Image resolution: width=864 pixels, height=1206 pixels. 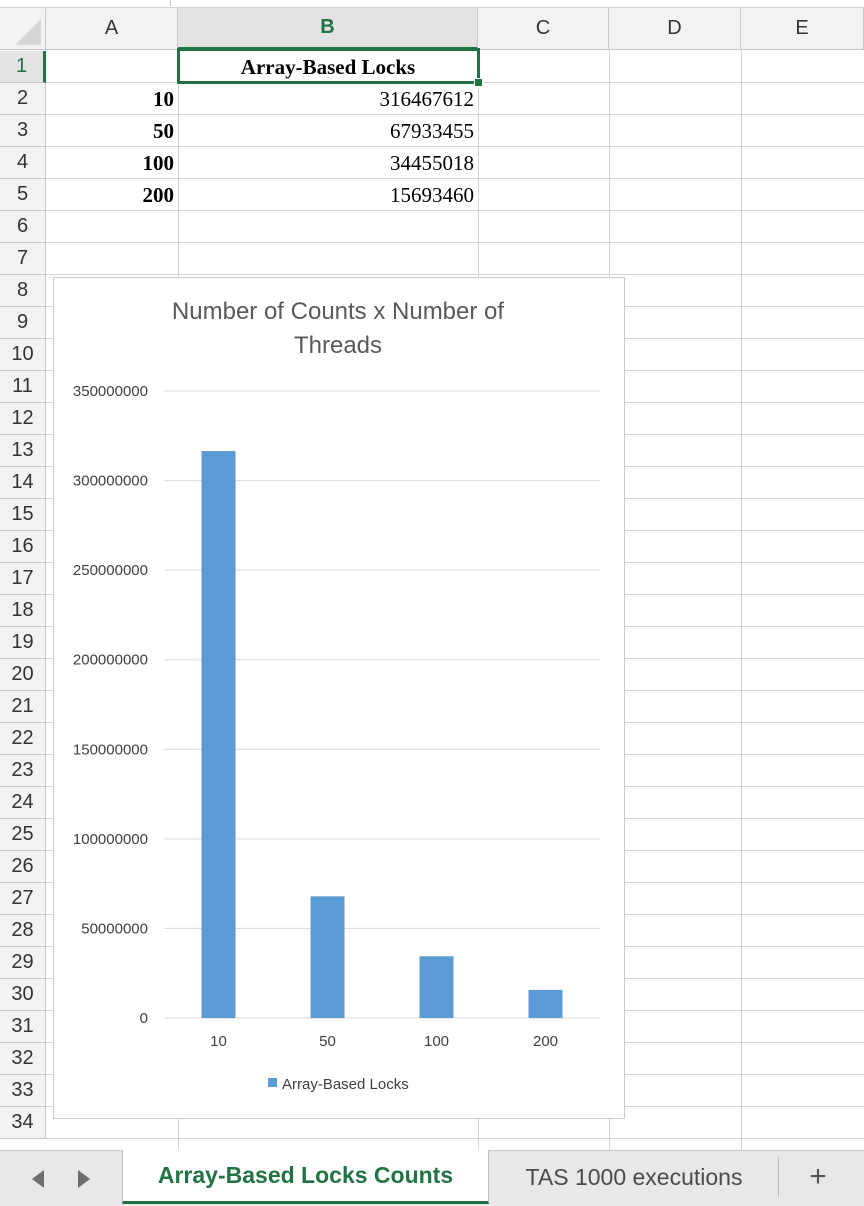 What do you see at coordinates (23, 387) in the screenshot?
I see `row-header: 11` at bounding box center [23, 387].